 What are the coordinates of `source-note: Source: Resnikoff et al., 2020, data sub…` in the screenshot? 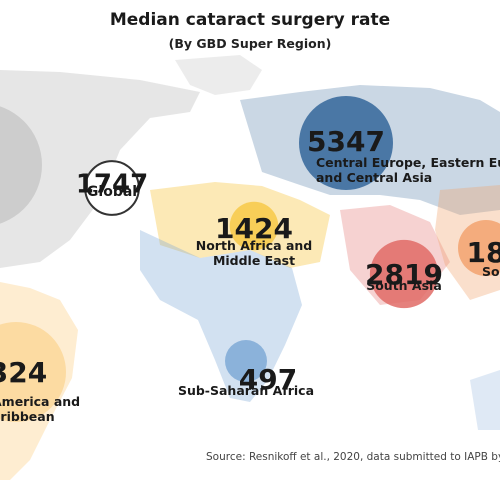 It's located at (353, 457).